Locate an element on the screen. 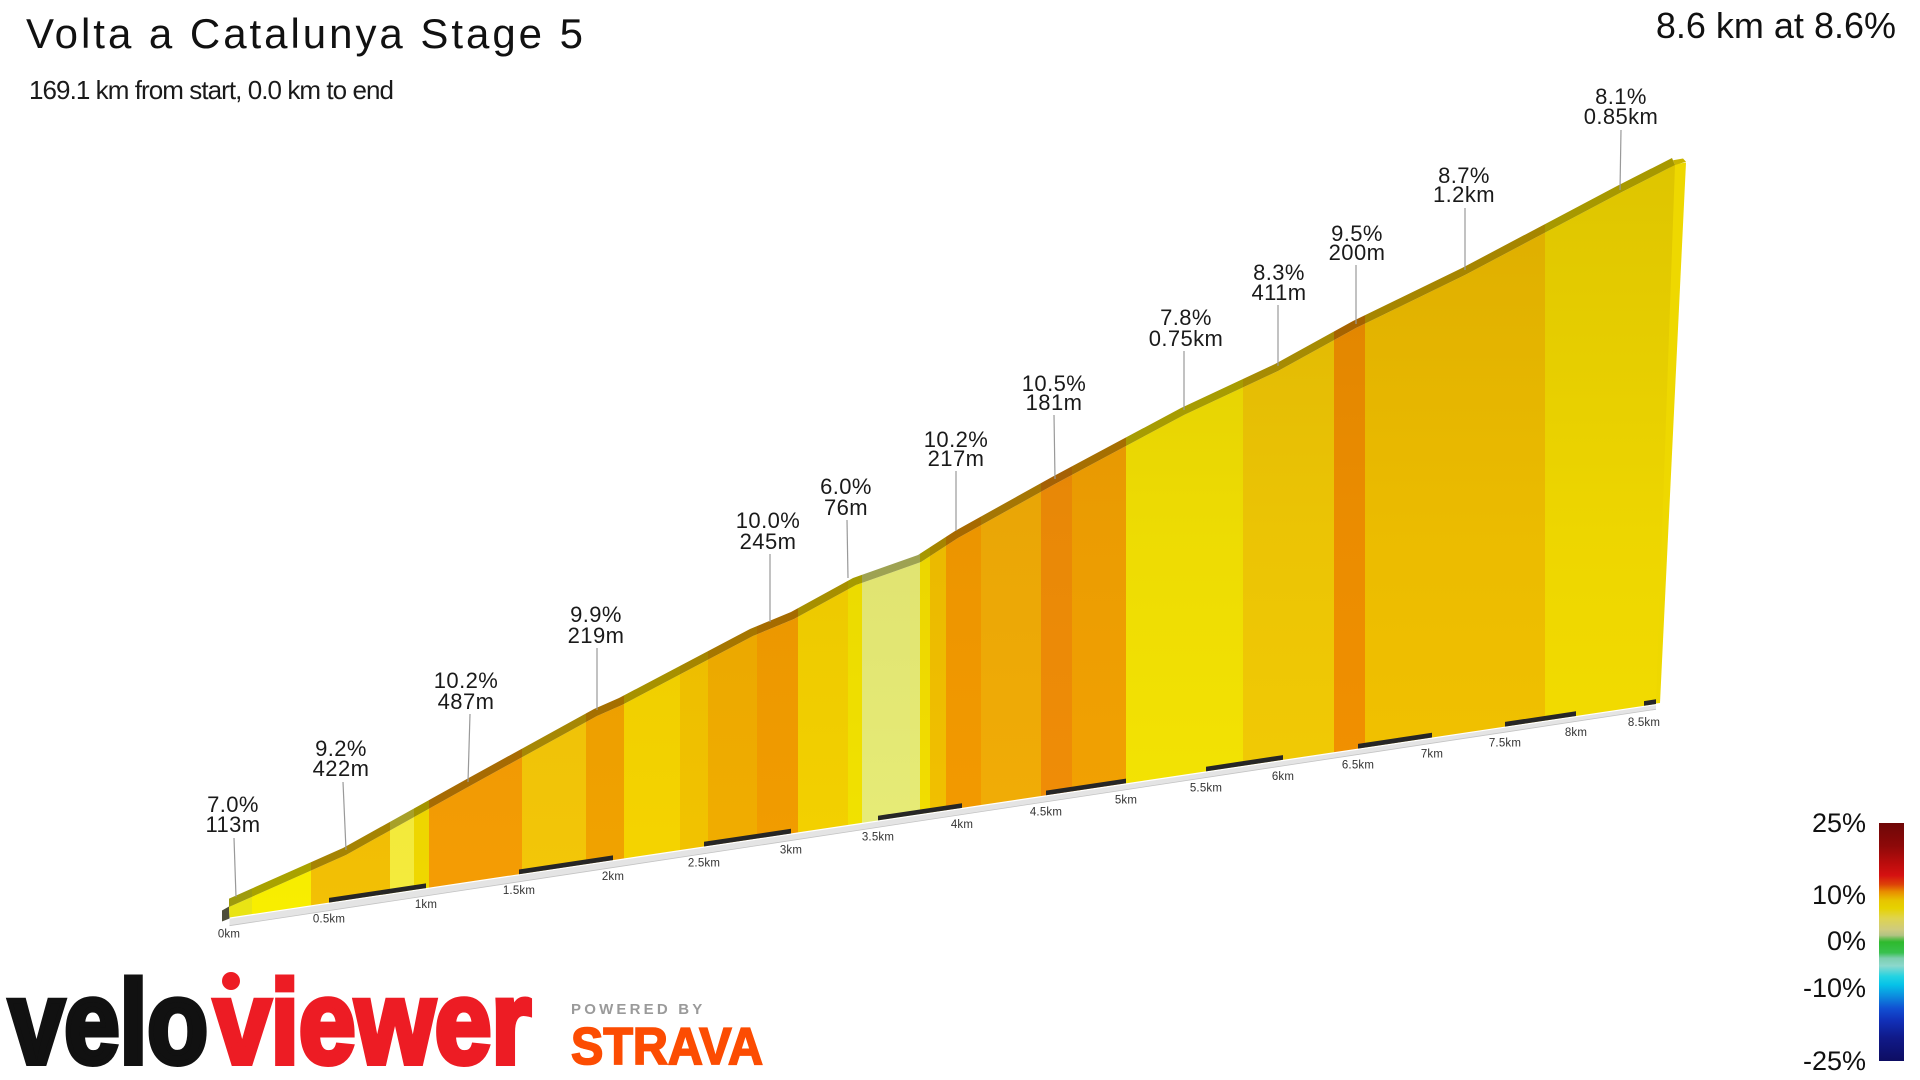 Image resolution: width=1920 pixels, height=1080 pixels. svg-text: 10.0% is located at coordinates (768, 520).